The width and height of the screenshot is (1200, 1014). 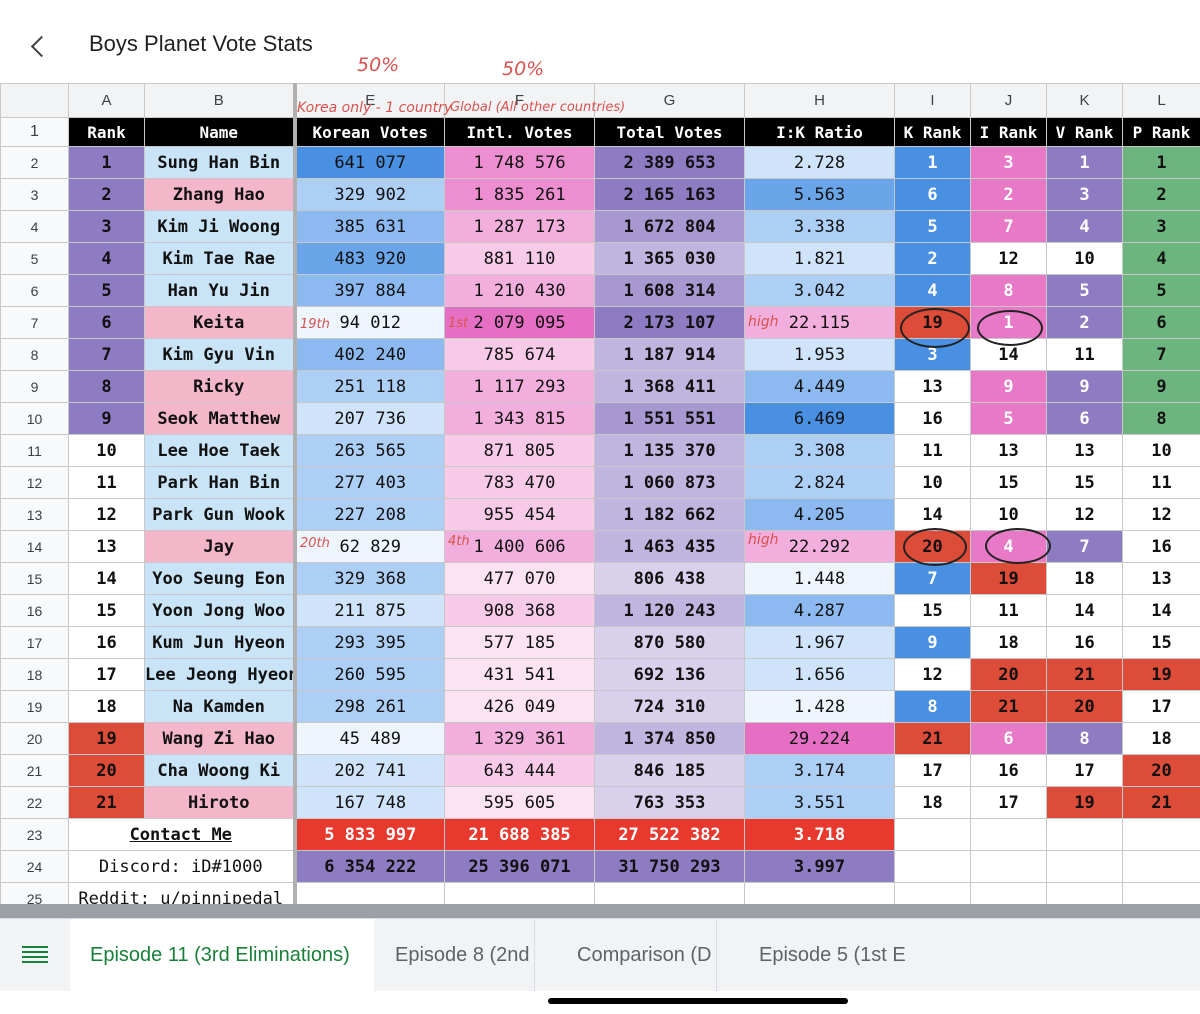 What do you see at coordinates (369, 802) in the screenshot?
I see `table-cell: 167 748` at bounding box center [369, 802].